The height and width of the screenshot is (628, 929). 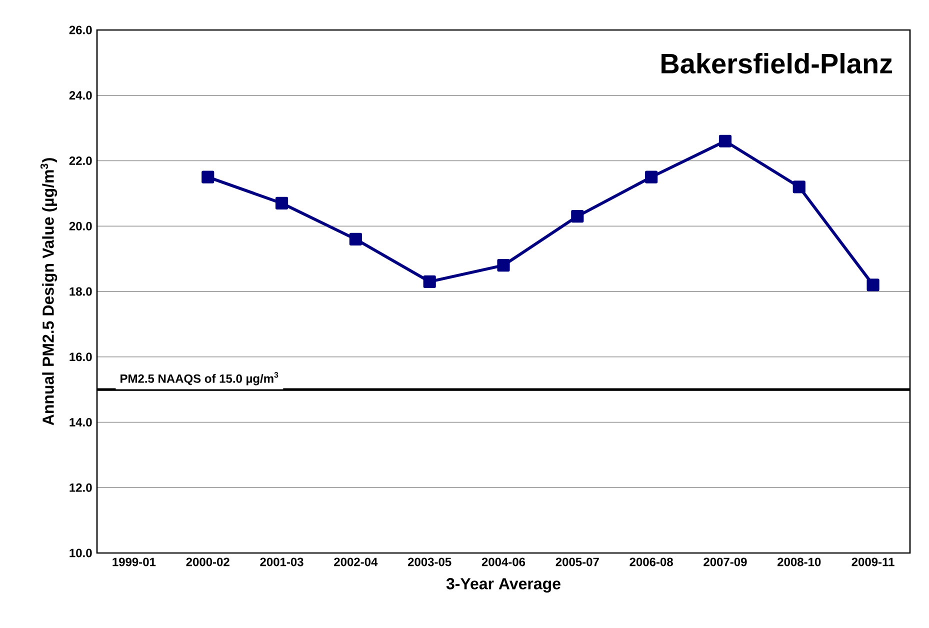 What do you see at coordinates (777, 63) in the screenshot?
I see `text: Bakersfield-Planz` at bounding box center [777, 63].